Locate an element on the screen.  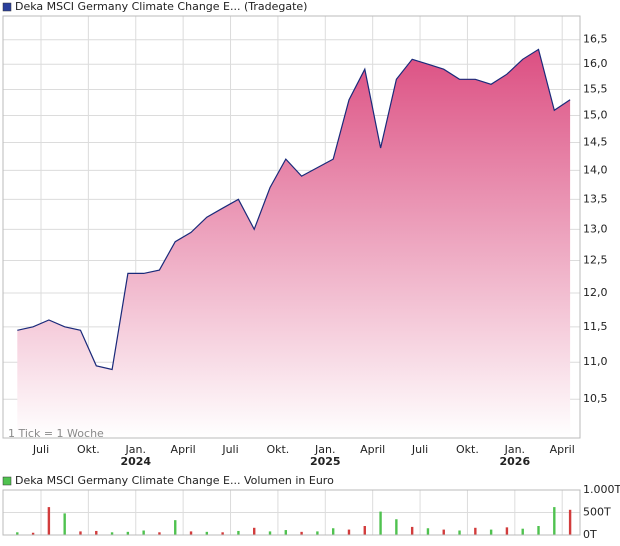
y-tick-label: 14,0 is located at coordinates (595, 169).